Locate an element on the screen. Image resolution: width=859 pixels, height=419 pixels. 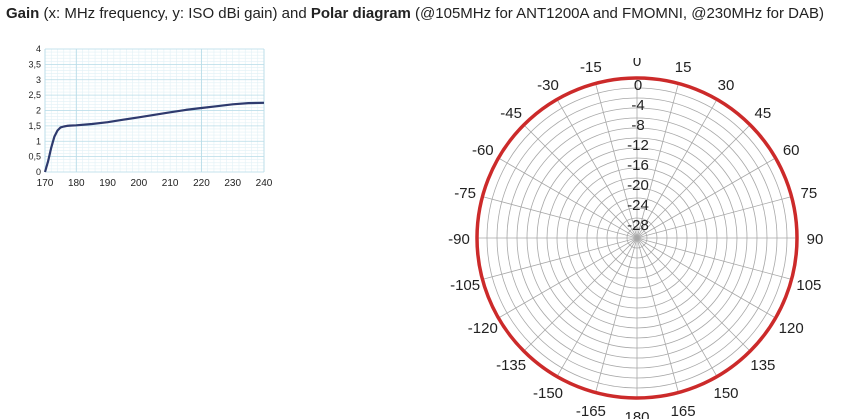
angle-tick-label: -30 is located at coordinates (548, 85).